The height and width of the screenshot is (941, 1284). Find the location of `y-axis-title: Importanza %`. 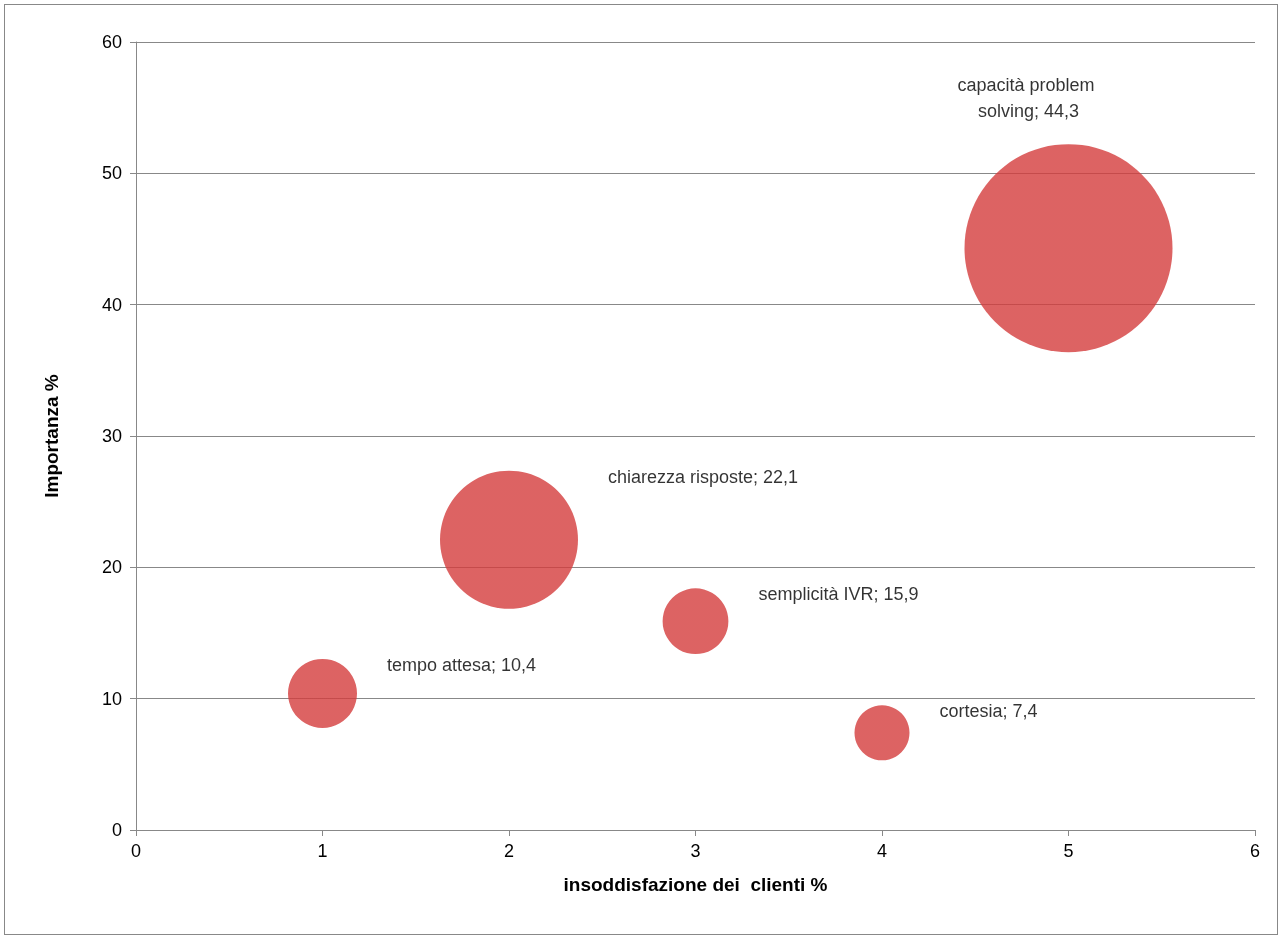

y-axis-title: Importanza % is located at coordinates (51, 436).